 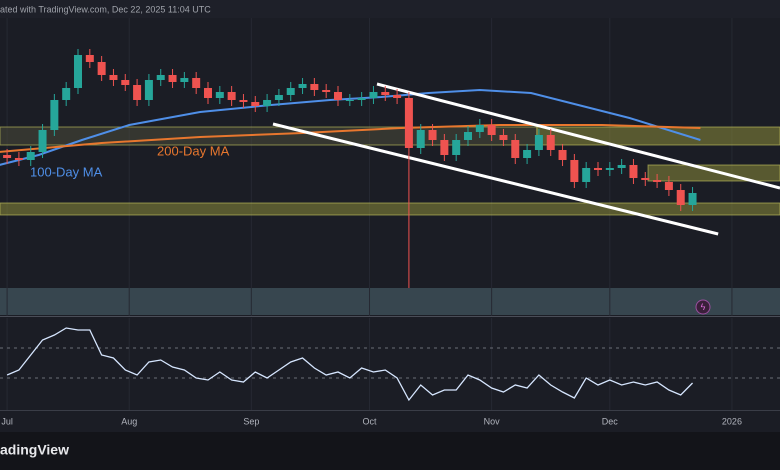 What do you see at coordinates (193, 150) in the screenshot?
I see `series-label: 200-Day MA` at bounding box center [193, 150].